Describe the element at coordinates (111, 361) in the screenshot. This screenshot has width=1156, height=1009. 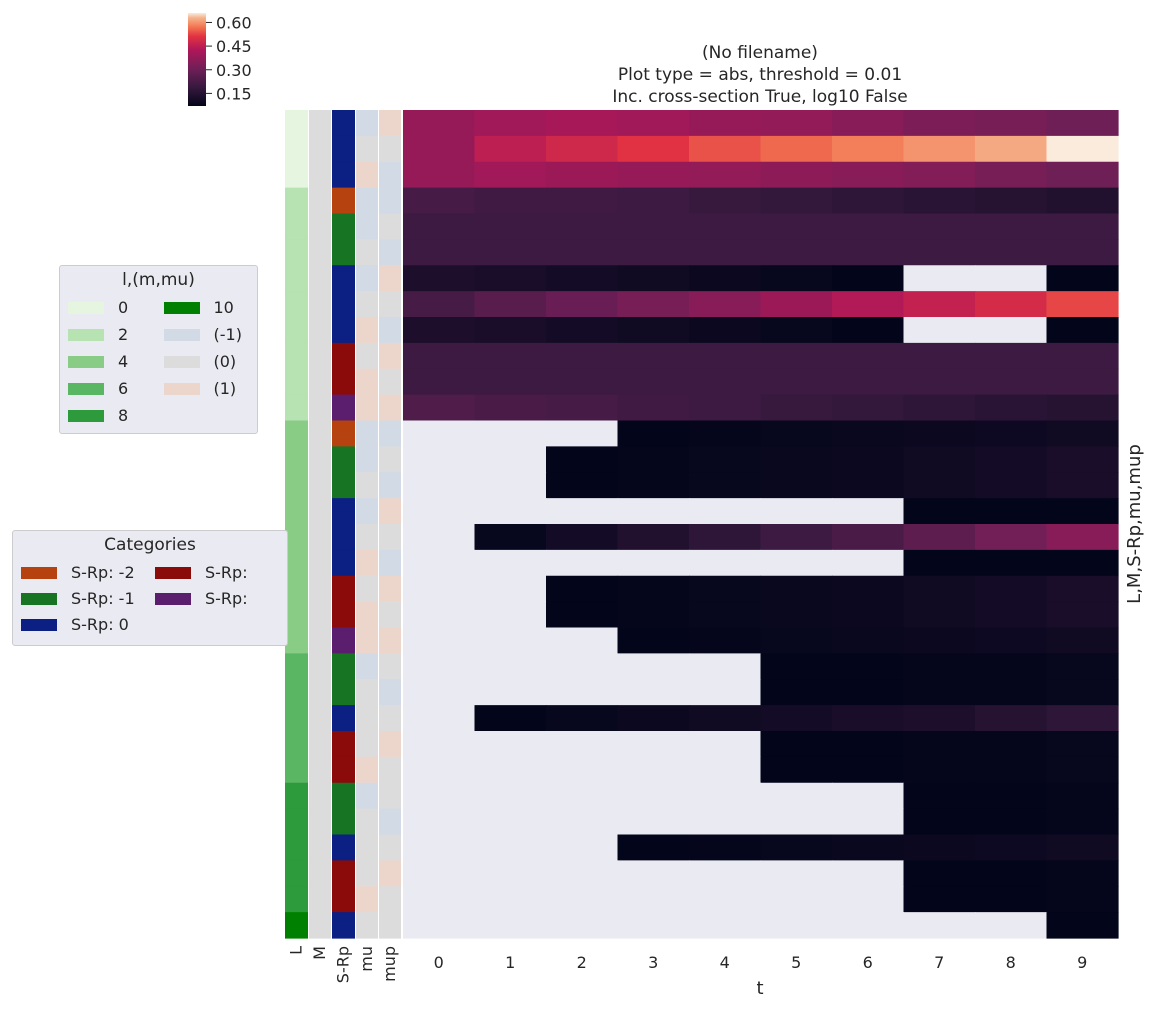
I see `legend-item: 4` at that location.